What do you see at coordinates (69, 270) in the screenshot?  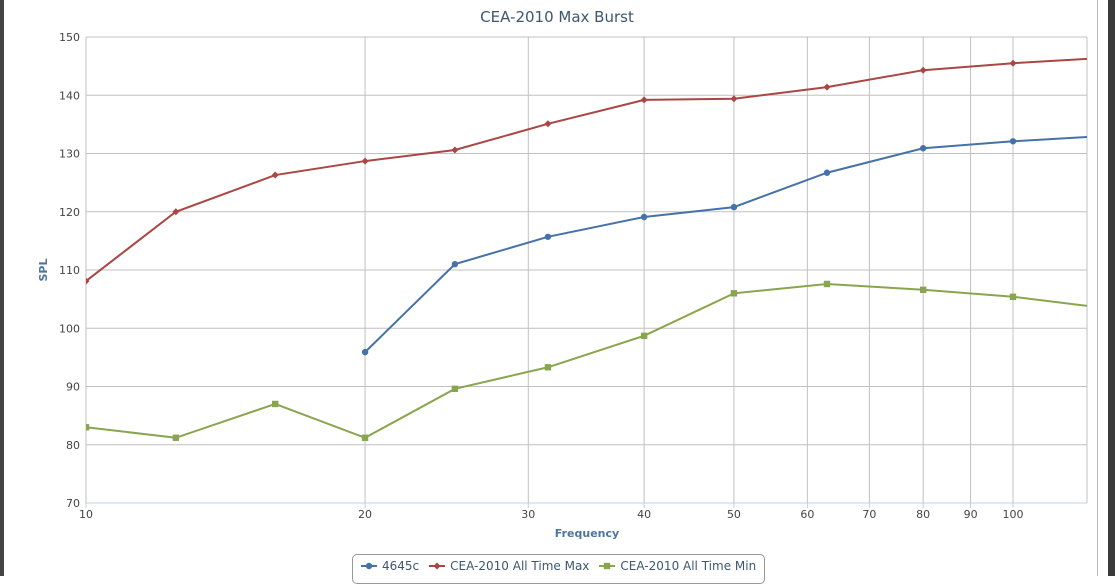 I see `y-tick-label: 110` at bounding box center [69, 270].